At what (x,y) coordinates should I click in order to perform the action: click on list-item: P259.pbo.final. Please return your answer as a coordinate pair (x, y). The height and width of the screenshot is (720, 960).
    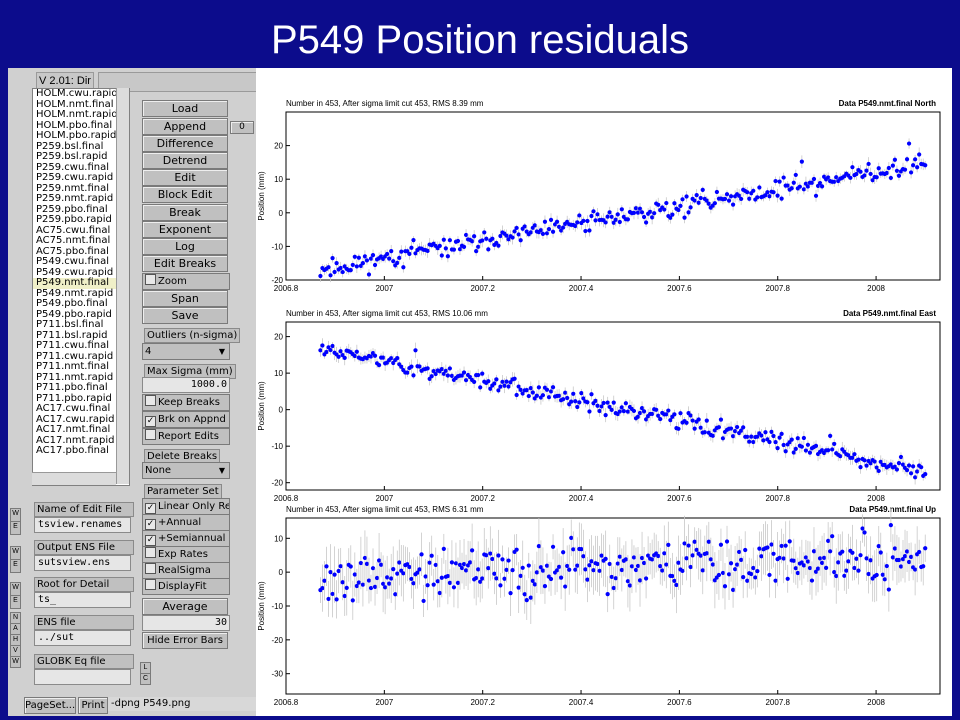
    Looking at the image, I should click on (72, 209).